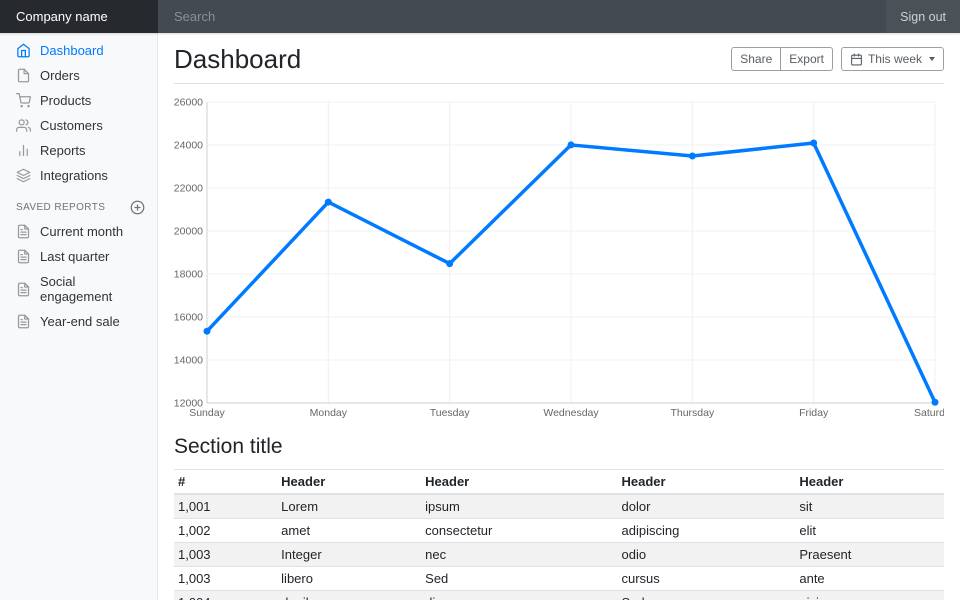  Describe the element at coordinates (78, 256) in the screenshot. I see `saved-report-last-quarter: Last quarter` at that location.